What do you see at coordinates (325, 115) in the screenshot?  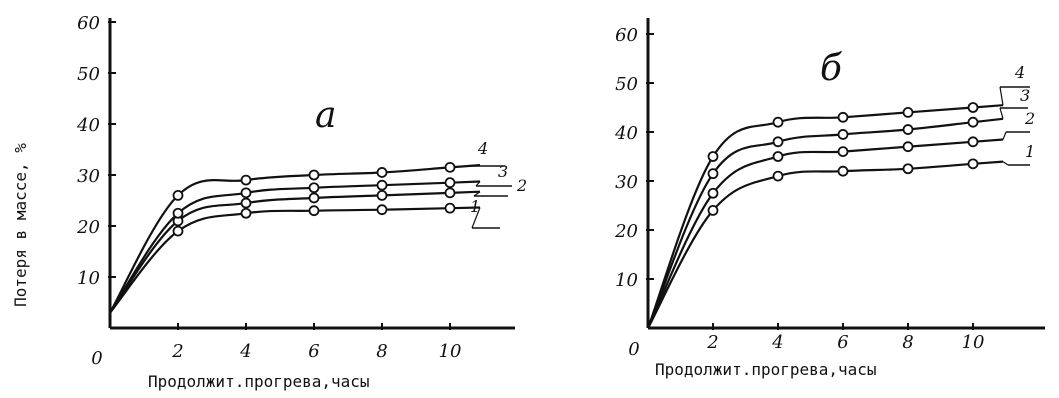 I see `panel-letter: a` at bounding box center [325, 115].